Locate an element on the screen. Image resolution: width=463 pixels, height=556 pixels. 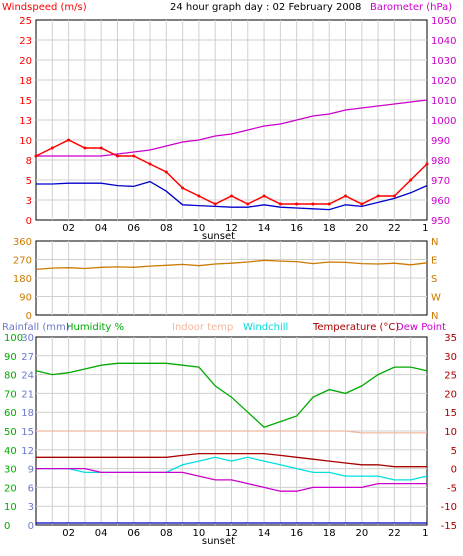
wind-left-tick: 15 is located at coordinates (25, 101).